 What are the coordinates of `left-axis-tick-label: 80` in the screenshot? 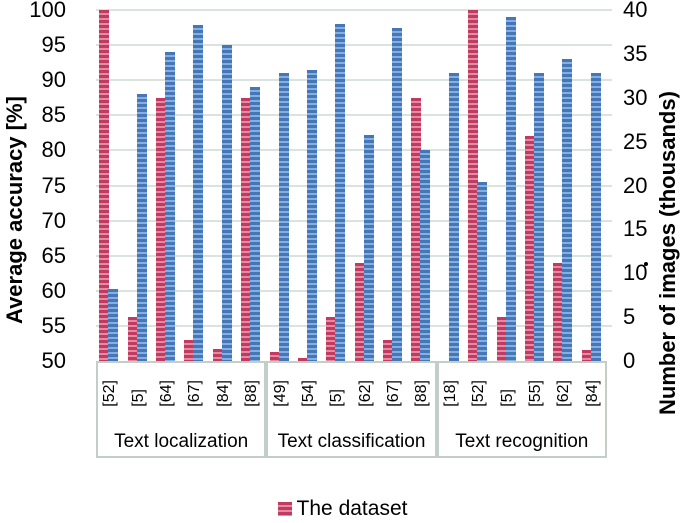 It's located at (53, 150).